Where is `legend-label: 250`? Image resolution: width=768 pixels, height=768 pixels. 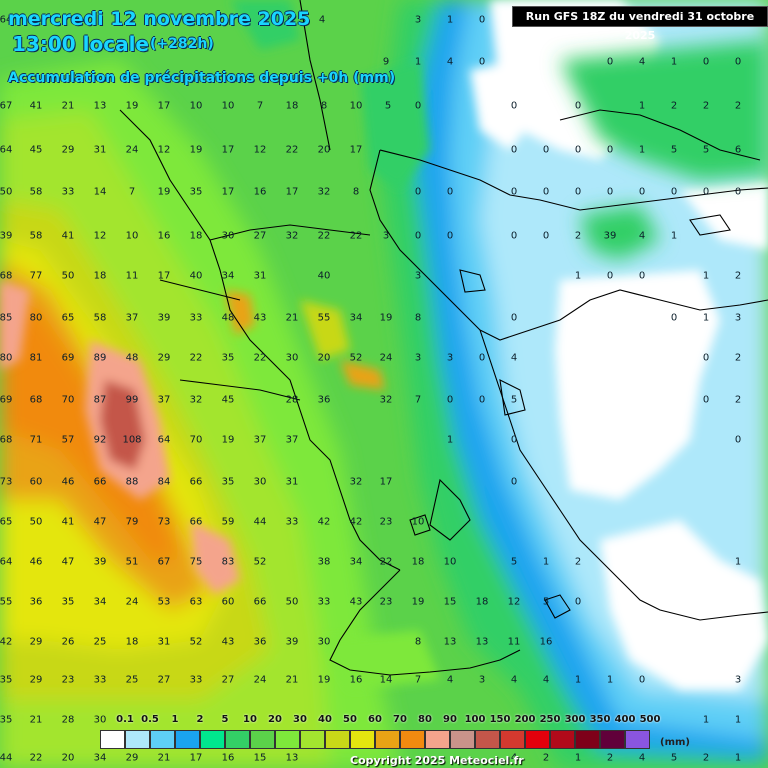 legend-label: 250 is located at coordinates (550, 719).